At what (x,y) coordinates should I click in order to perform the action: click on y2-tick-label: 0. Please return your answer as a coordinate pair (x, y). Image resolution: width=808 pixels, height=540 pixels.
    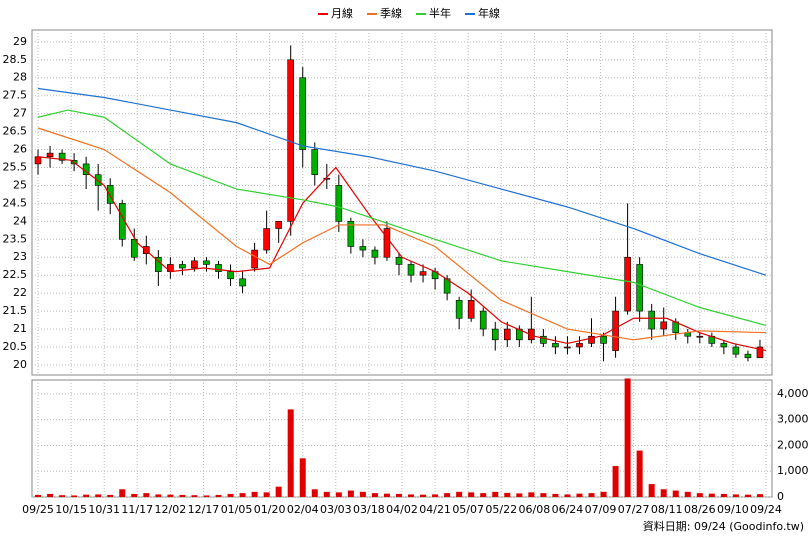
    Looking at the image, I should click on (780, 496).